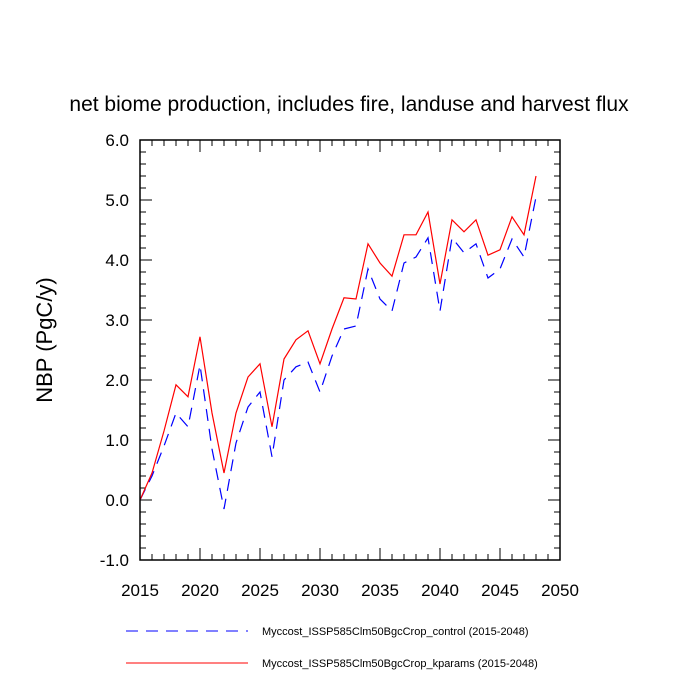 This screenshot has width=700, height=700. What do you see at coordinates (200, 590) in the screenshot?
I see `x-tick-label: 2020` at bounding box center [200, 590].